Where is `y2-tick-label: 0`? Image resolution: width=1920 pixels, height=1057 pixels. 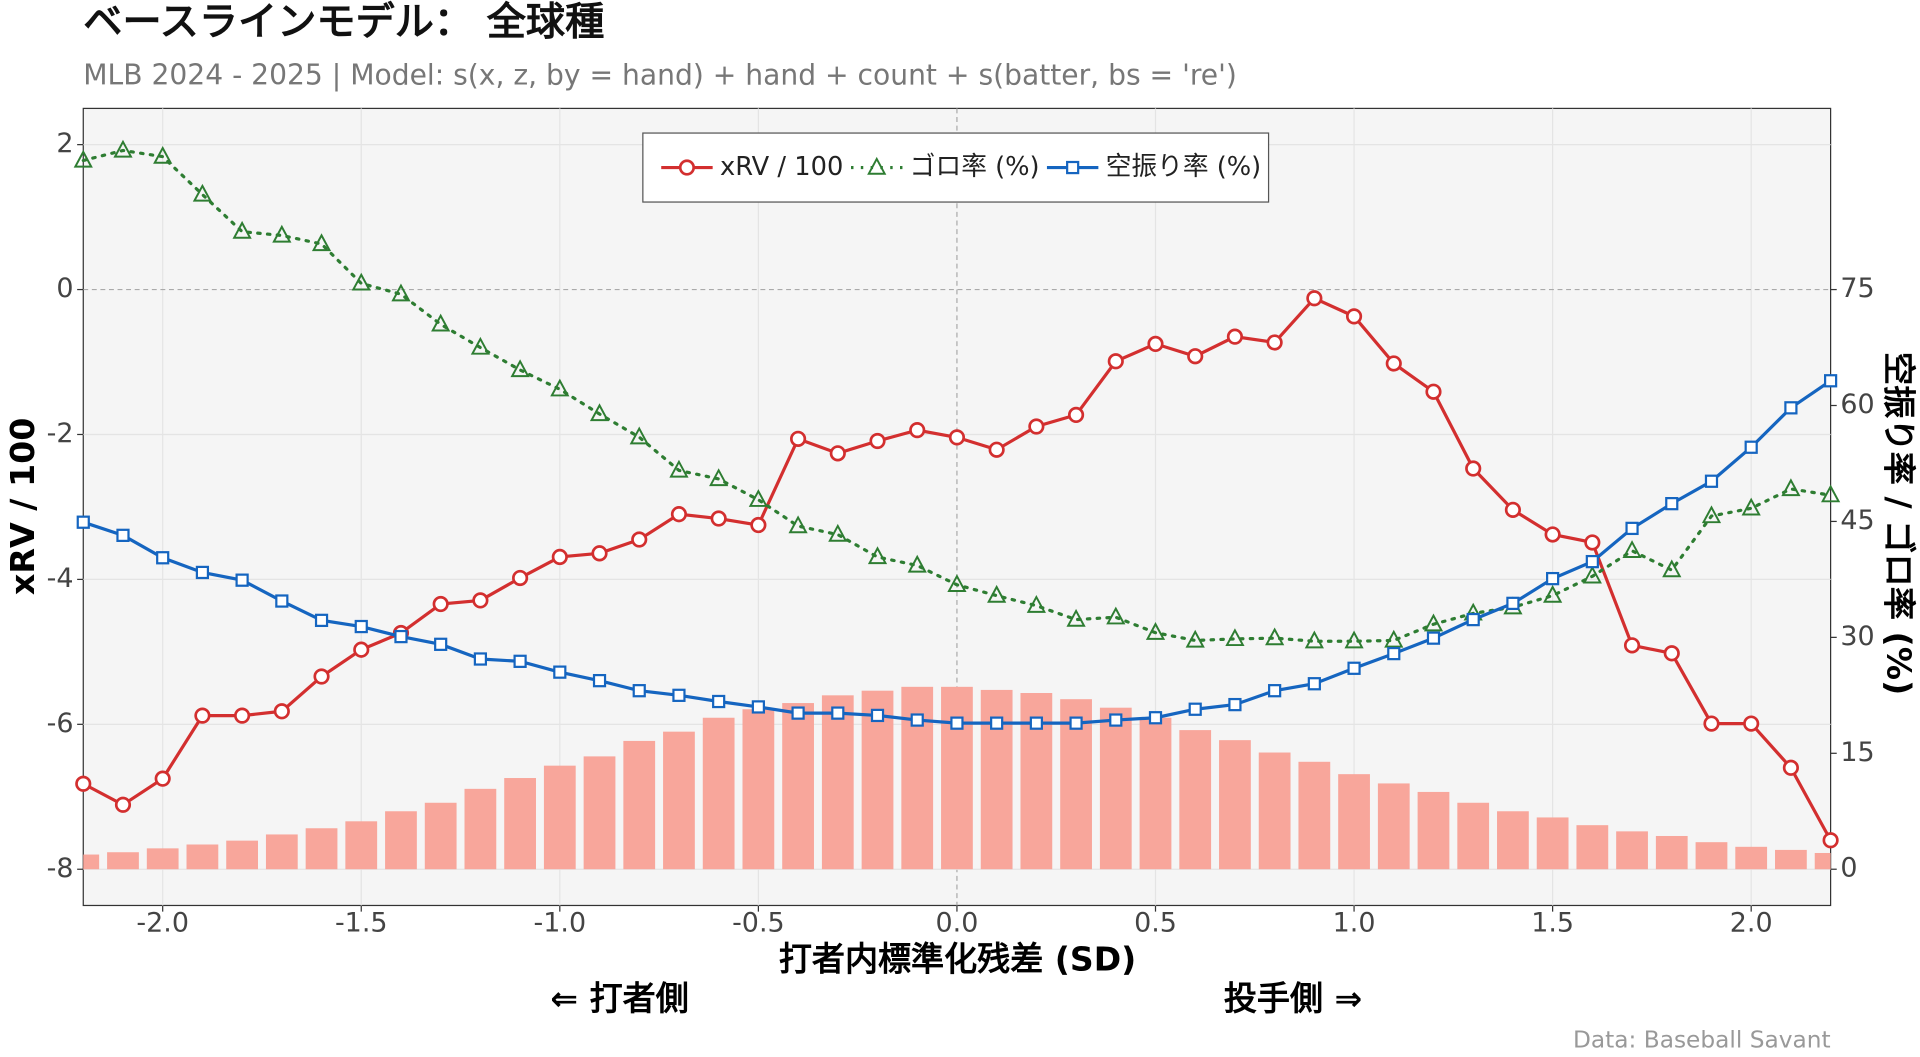 y2-tick-label: 0 is located at coordinates (1848, 868).